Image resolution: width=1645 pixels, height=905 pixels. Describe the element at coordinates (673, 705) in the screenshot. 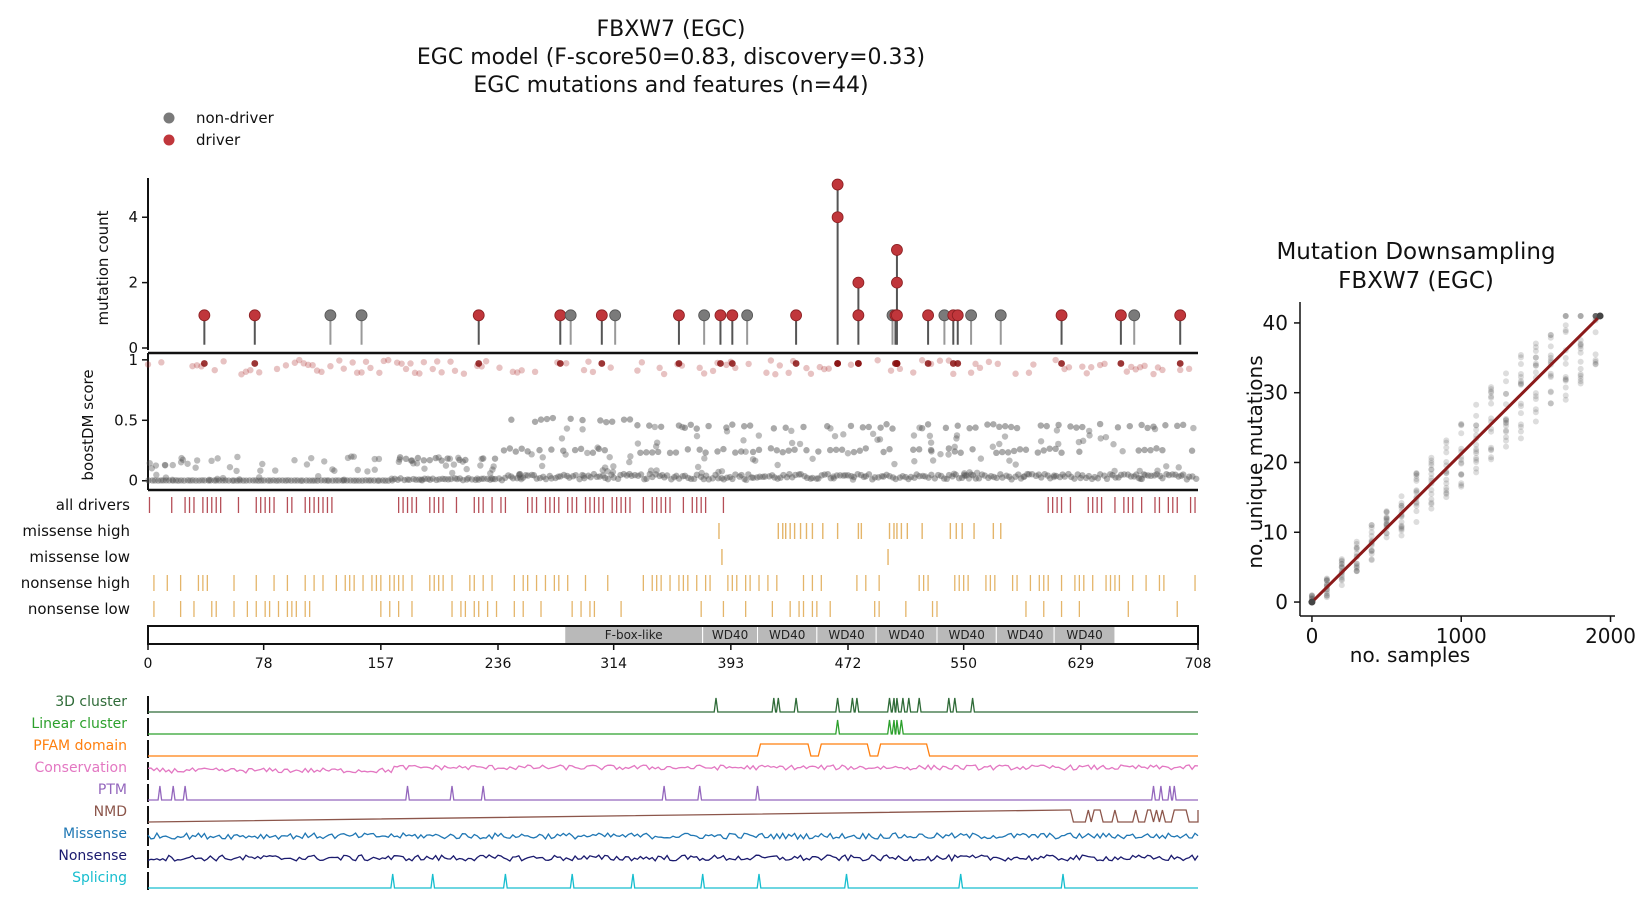

I see `feature-line` at that location.